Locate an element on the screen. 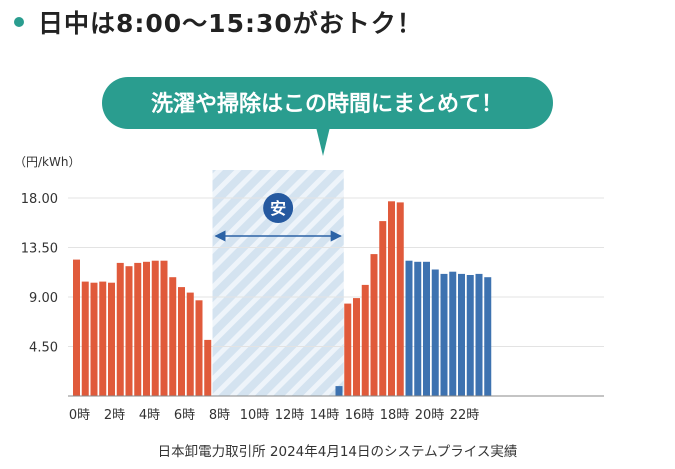  cheap-badge-label: 安 is located at coordinates (278, 208).